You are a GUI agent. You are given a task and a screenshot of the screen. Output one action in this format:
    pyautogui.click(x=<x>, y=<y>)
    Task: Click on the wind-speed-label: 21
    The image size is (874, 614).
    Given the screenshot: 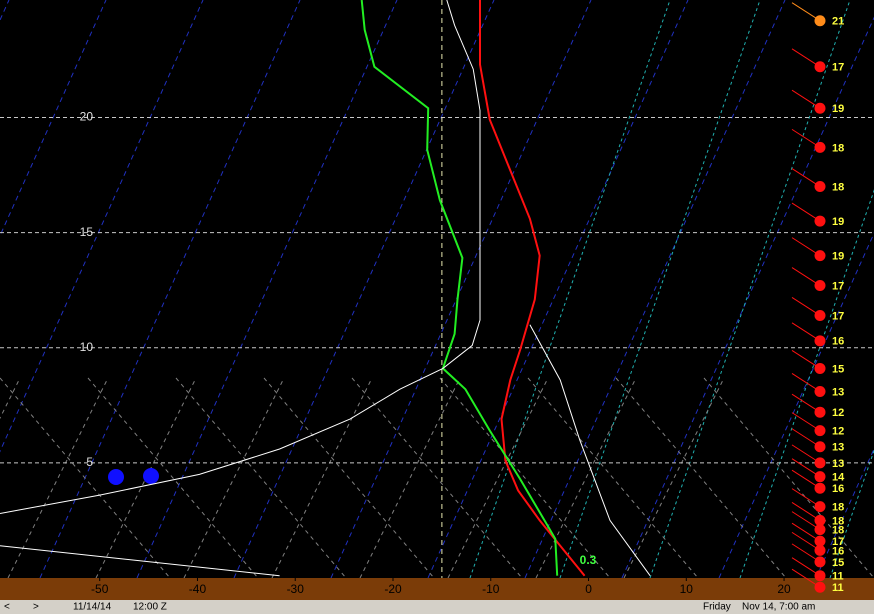 What is the action you would take?
    pyautogui.click(x=838, y=22)
    